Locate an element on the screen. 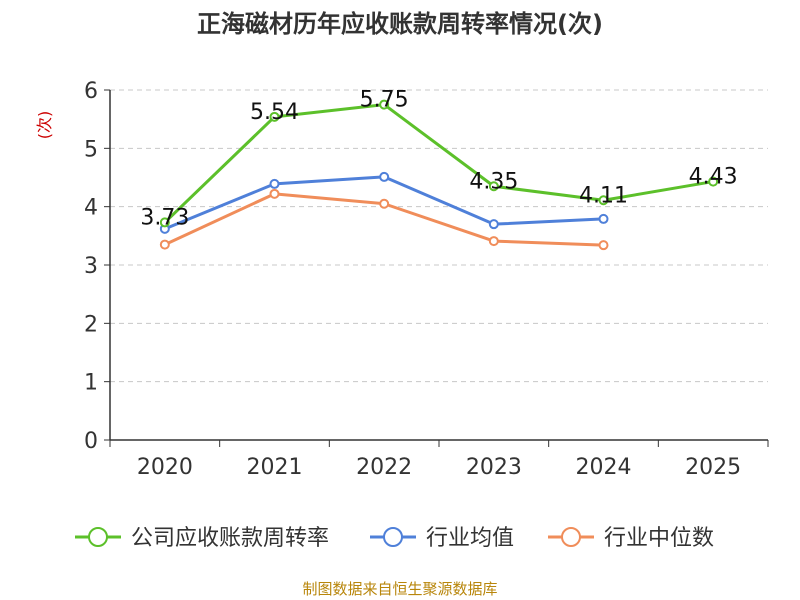  data-label: 4.35 is located at coordinates (493, 181).